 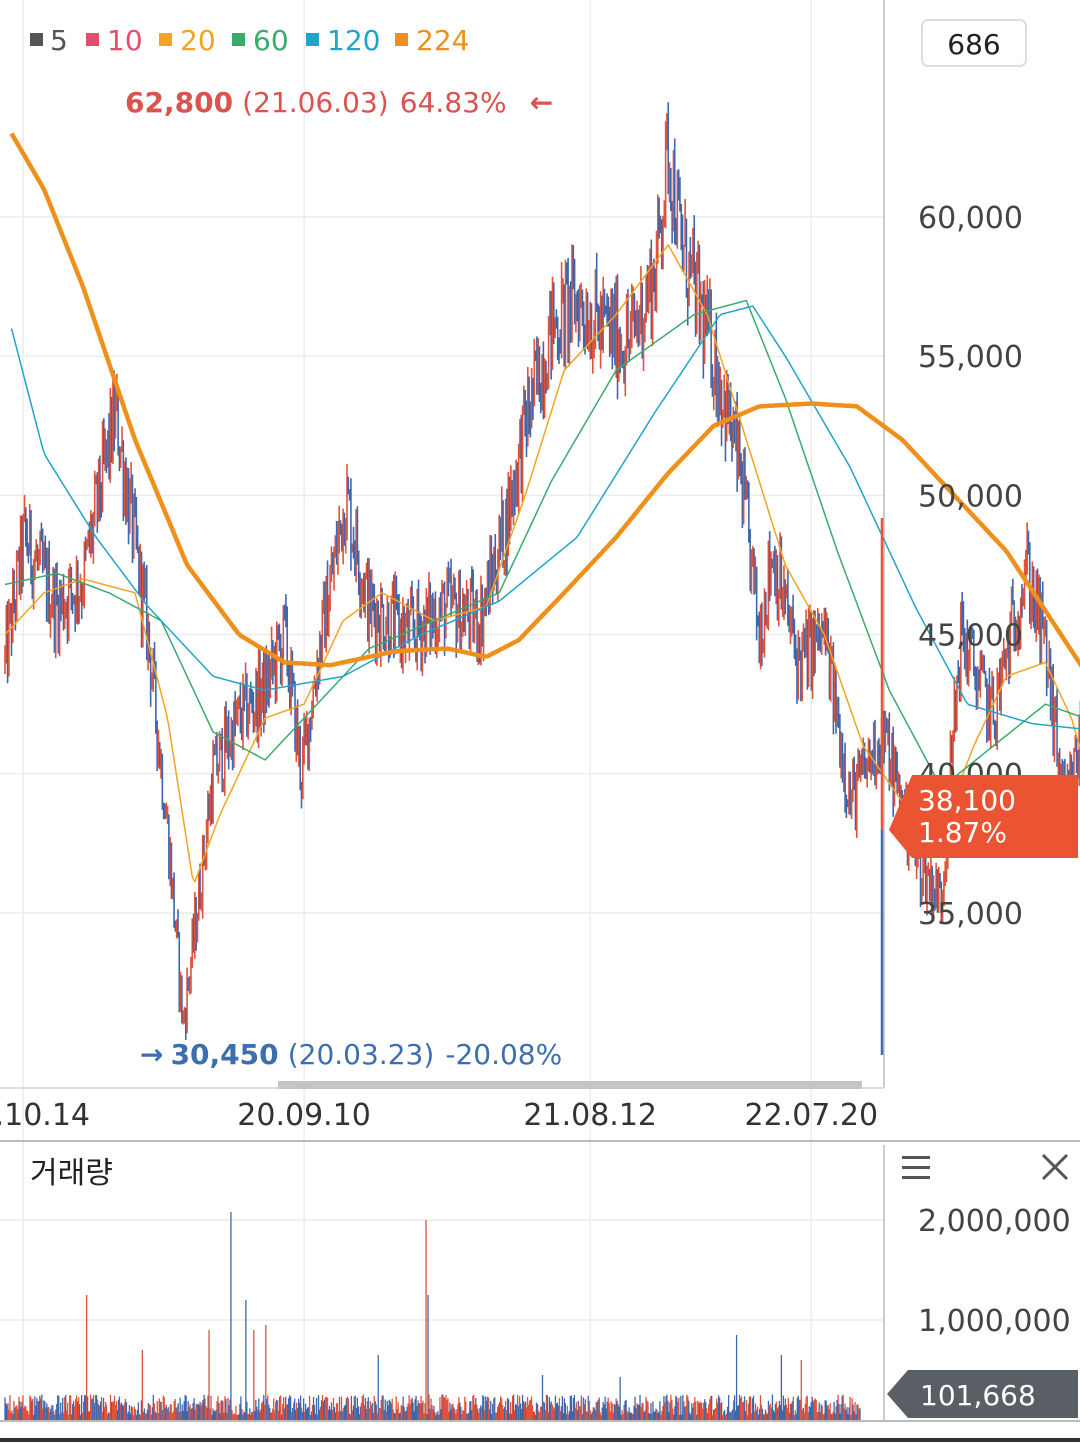 I want to click on high-value: 62,800, so click(x=179, y=102).